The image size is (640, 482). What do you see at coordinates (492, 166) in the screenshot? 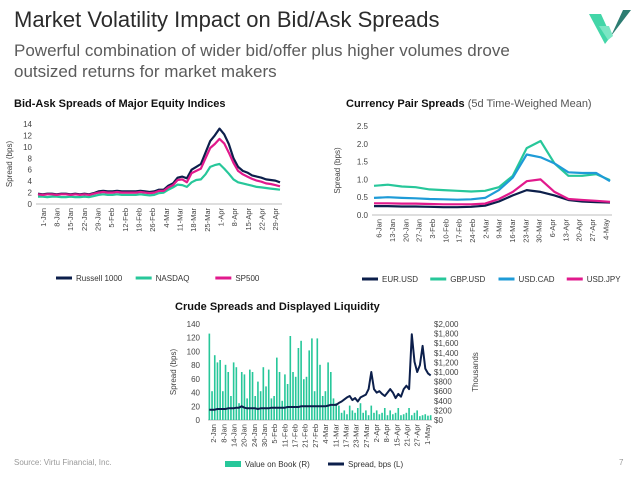
I see `series-line-gbp-usd` at bounding box center [492, 166].